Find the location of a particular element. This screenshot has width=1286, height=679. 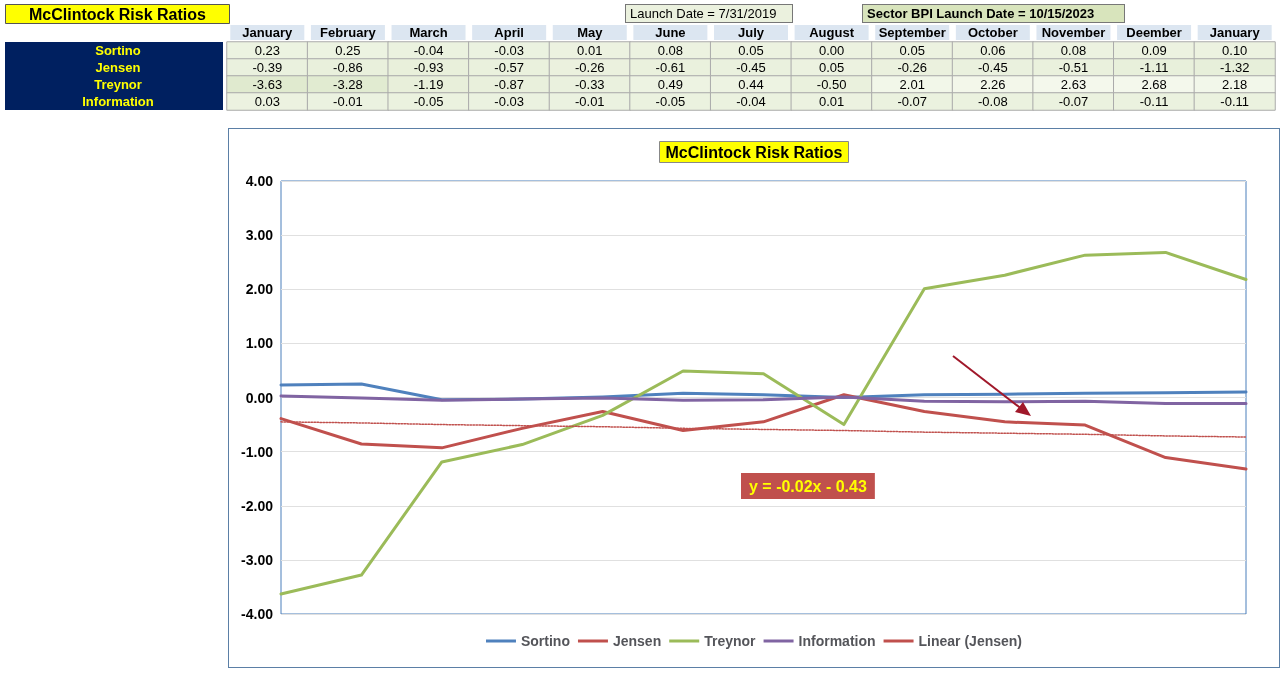

data-label: 2.26 is located at coordinates (993, 84).